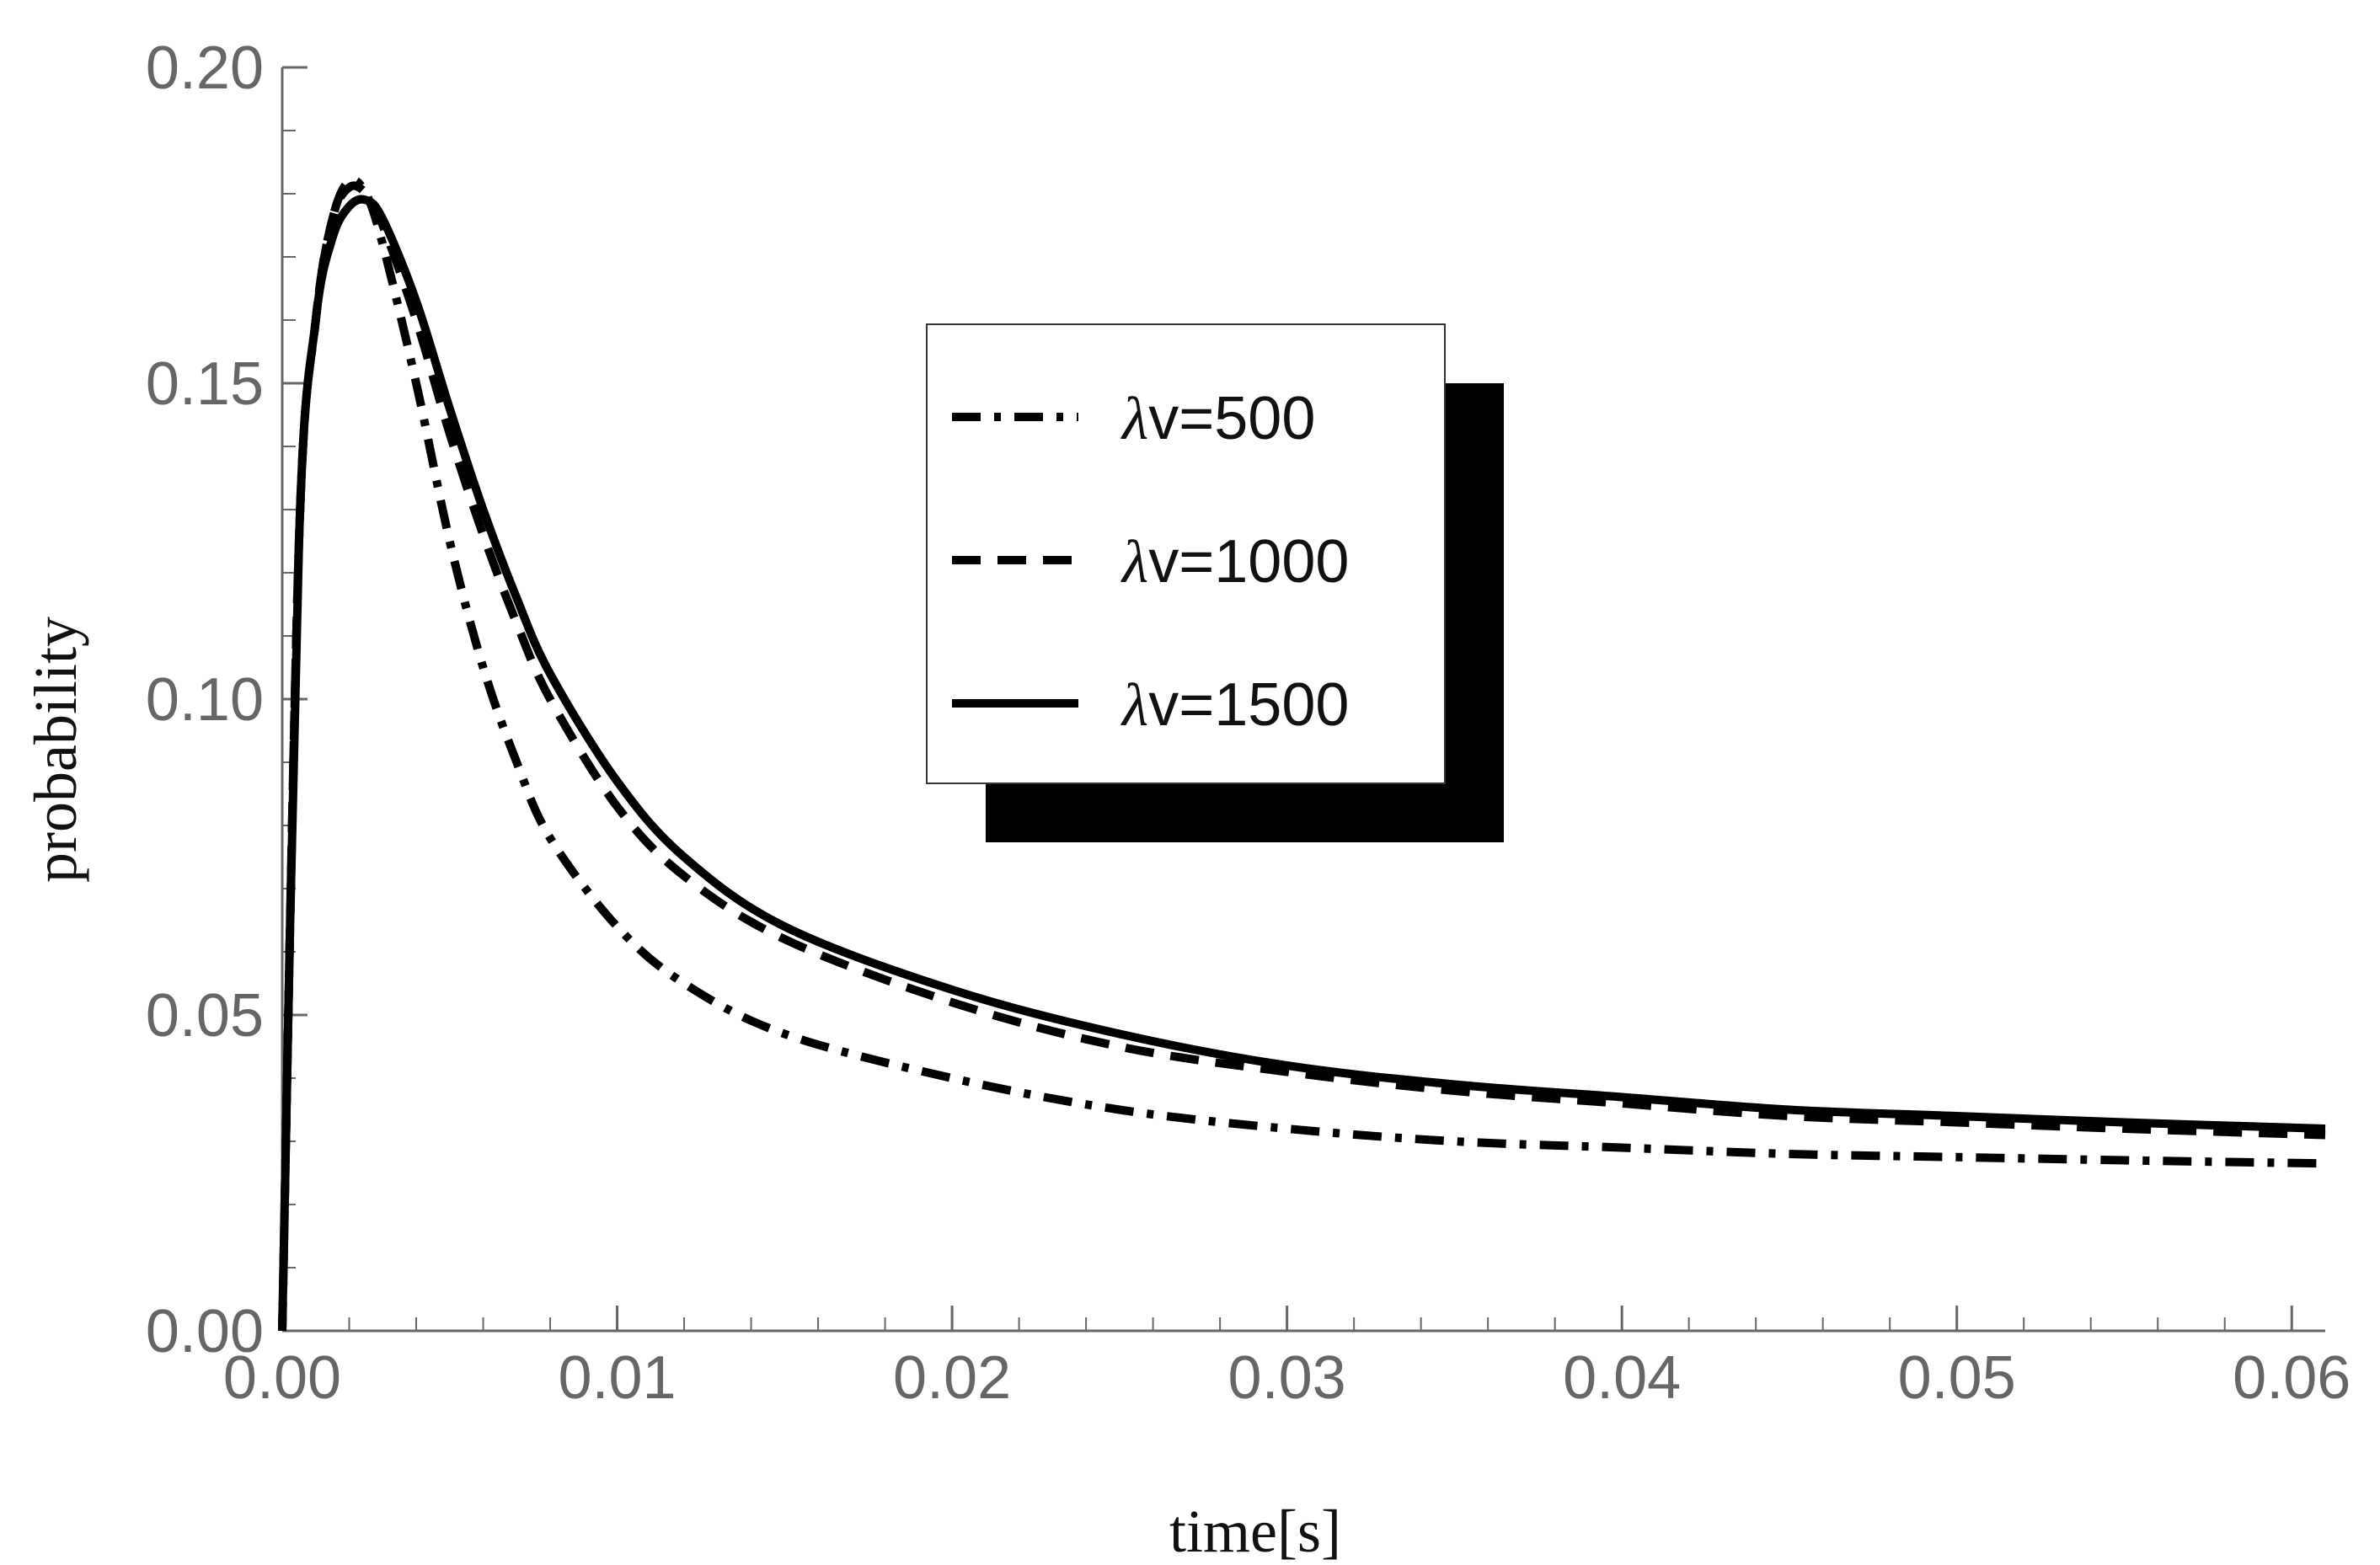  I want to click on legend-label-3: λv=1500, so click(1234, 705).